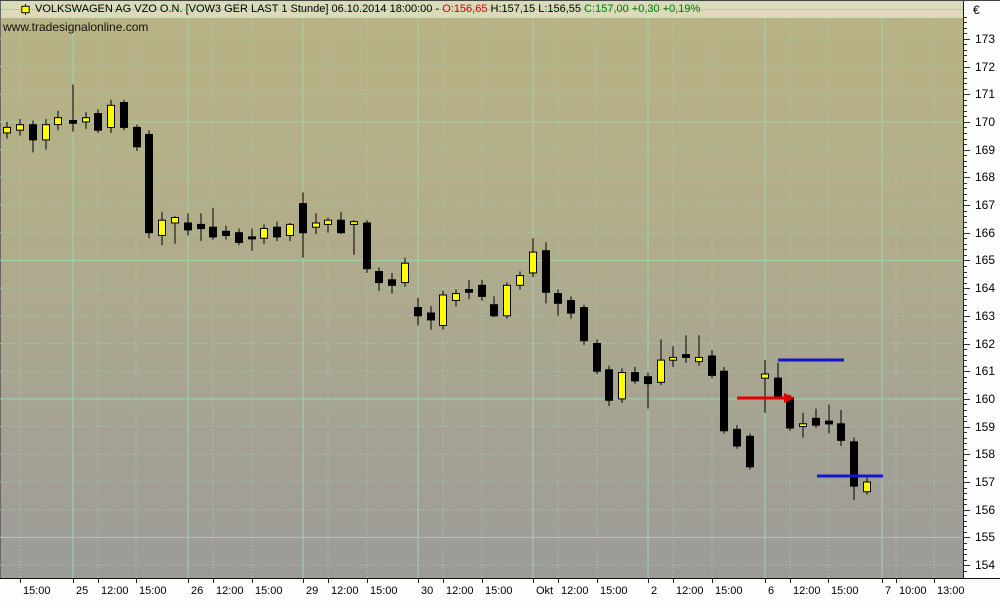 The height and width of the screenshot is (601, 1000). I want to click on price-tick-label: 156, so click(985, 509).